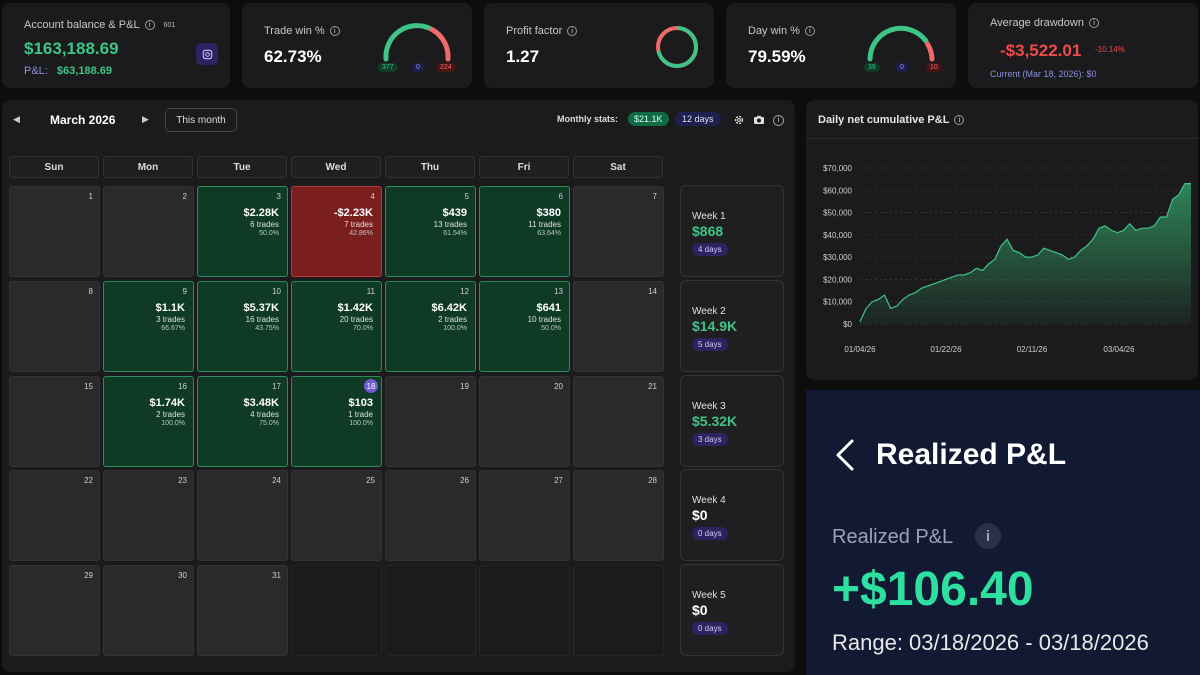 The height and width of the screenshot is (675, 1200). Describe the element at coordinates (548, 213) in the screenshot. I see `day-pnl: $380` at that location.